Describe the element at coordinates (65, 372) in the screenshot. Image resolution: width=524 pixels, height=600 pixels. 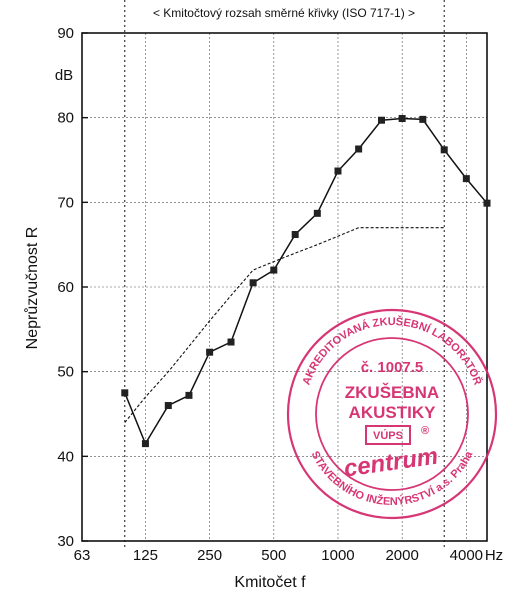
I see `y-tick-label: 50` at that location.